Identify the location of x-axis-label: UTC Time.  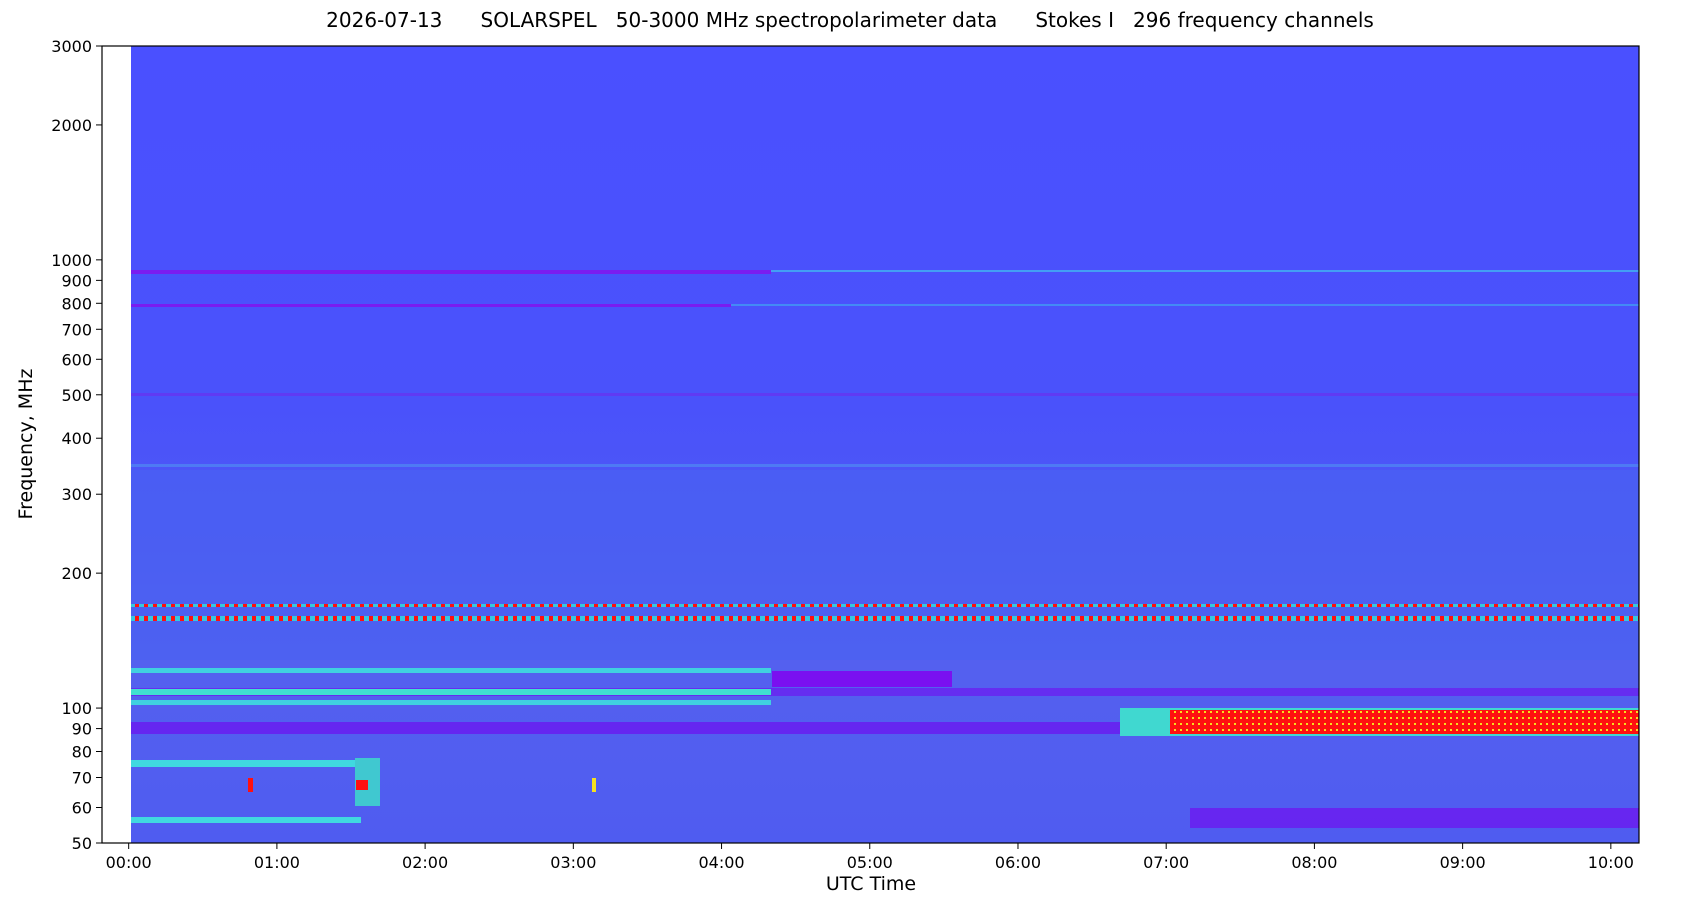
(871, 884).